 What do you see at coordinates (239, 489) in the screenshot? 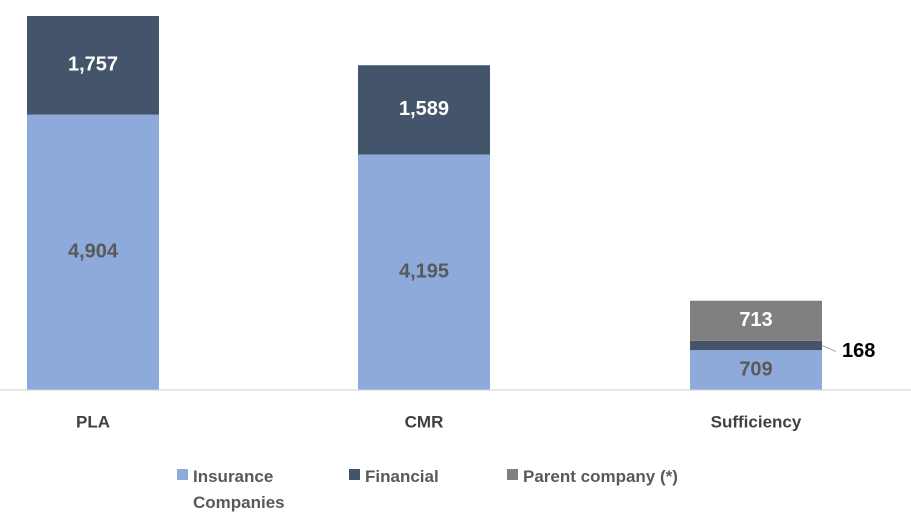
I see `legend-label: Insurance Companies` at bounding box center [239, 489].